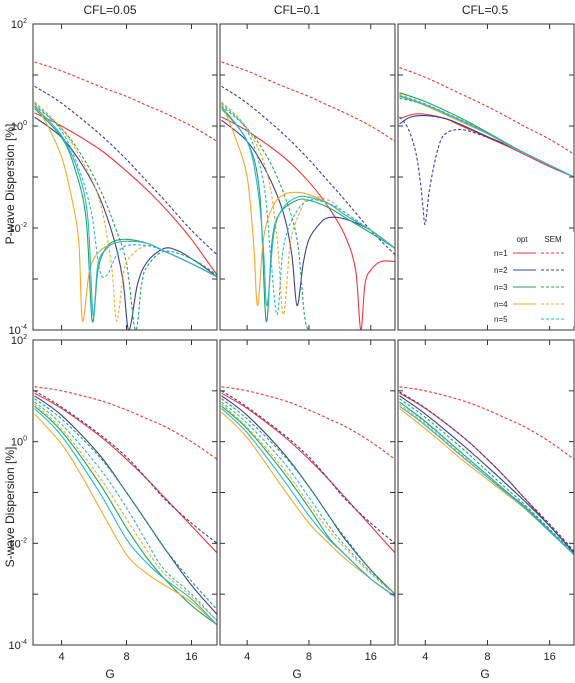 The width and height of the screenshot is (575, 683). What do you see at coordinates (10, 507) in the screenshot?
I see `s-wave-ylabel: S-wave Dispersion [%]` at bounding box center [10, 507].